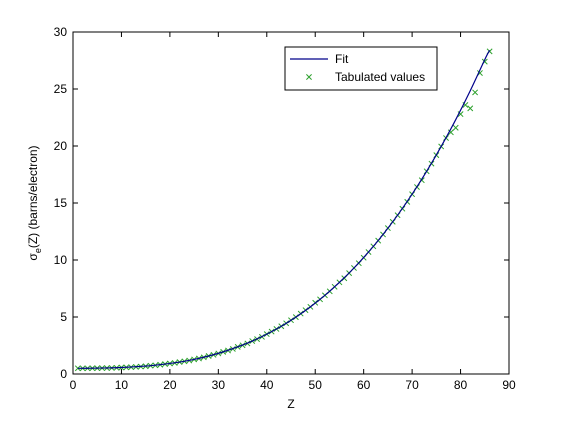 The image size is (561, 425). Describe the element at coordinates (61, 32) in the screenshot. I see `y-tick-label: 30` at that location.